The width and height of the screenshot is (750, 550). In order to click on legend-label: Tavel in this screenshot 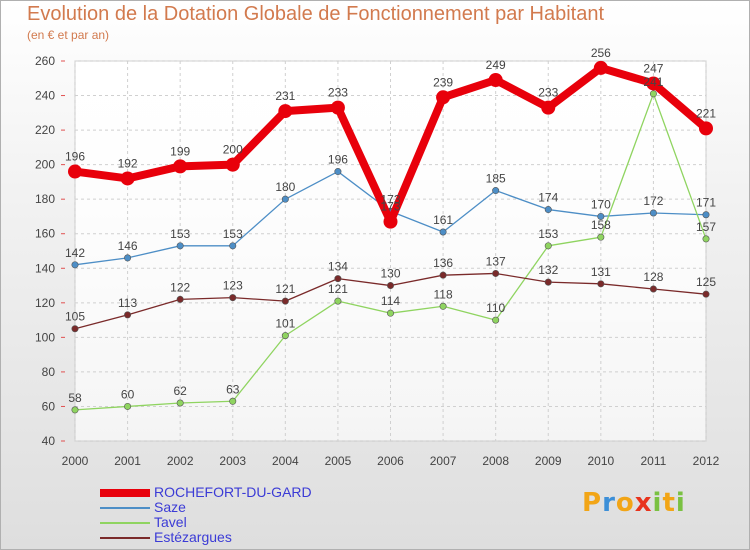, I will do `click(170, 522)`.